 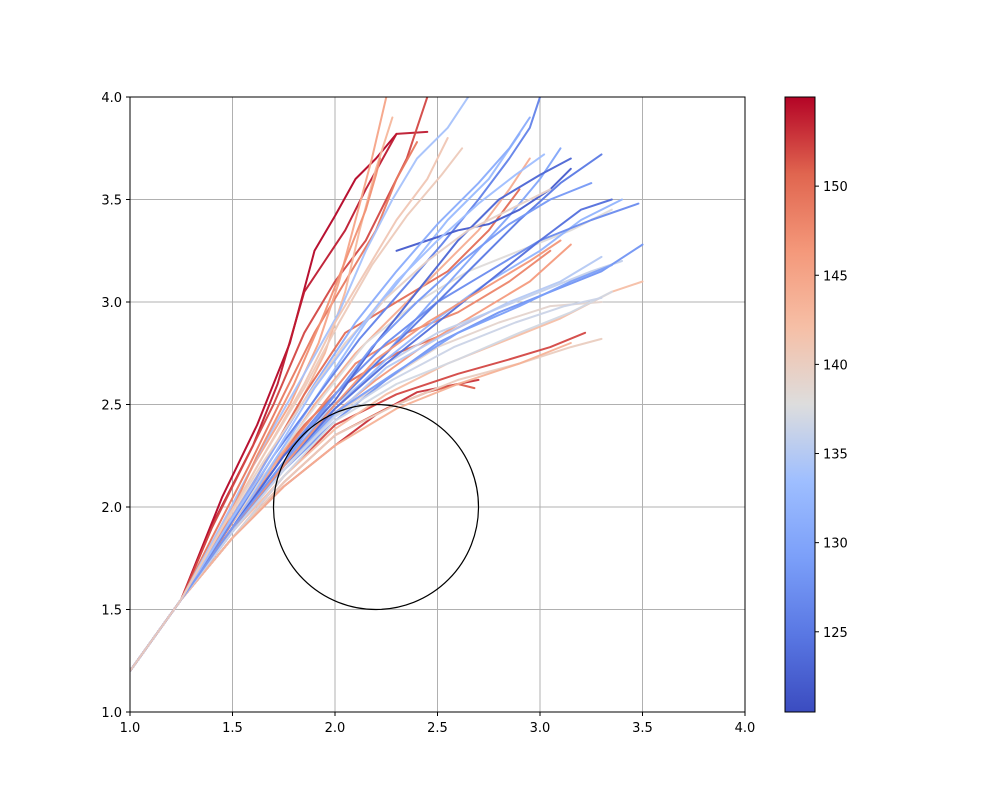 What do you see at coordinates (642, 728) in the screenshot?
I see `x-tick-label: 3.5` at bounding box center [642, 728].